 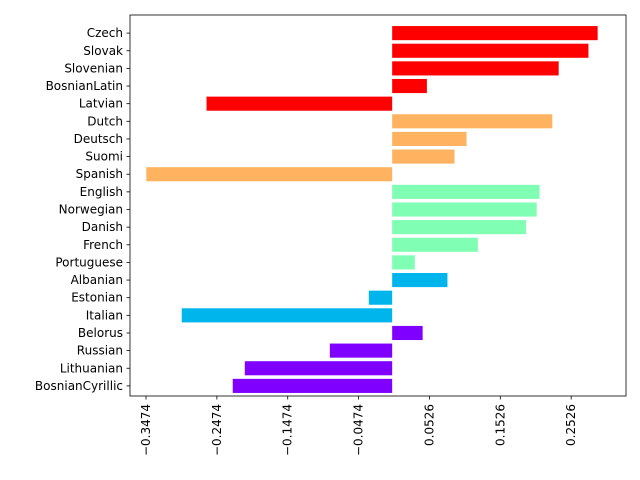 I want to click on bar-danish, so click(x=459, y=227).